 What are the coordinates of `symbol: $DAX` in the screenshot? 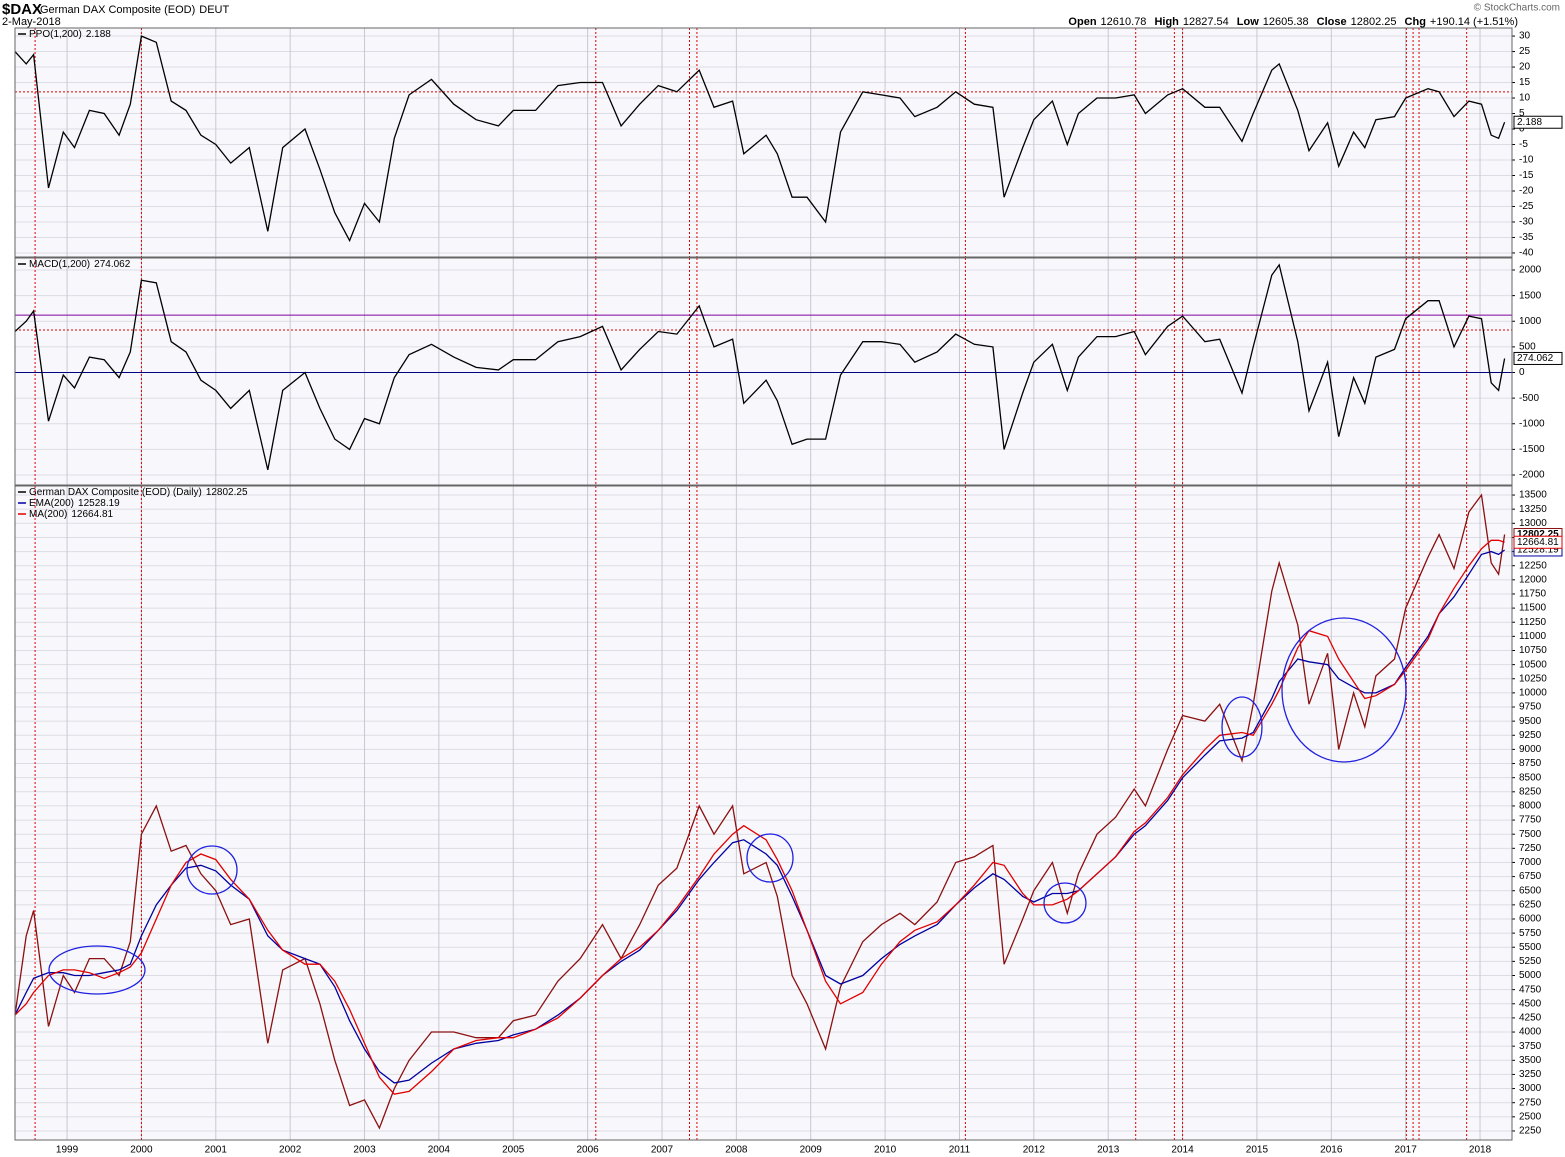 It's located at (22, 9).